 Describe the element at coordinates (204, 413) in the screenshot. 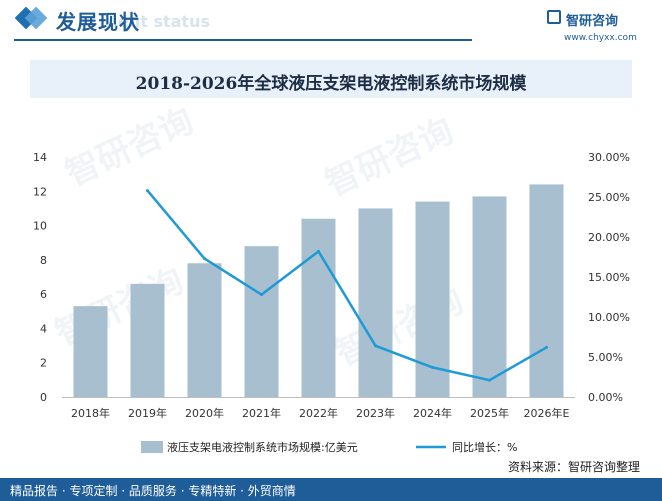

I see `x-tick-label: 2020年` at that location.